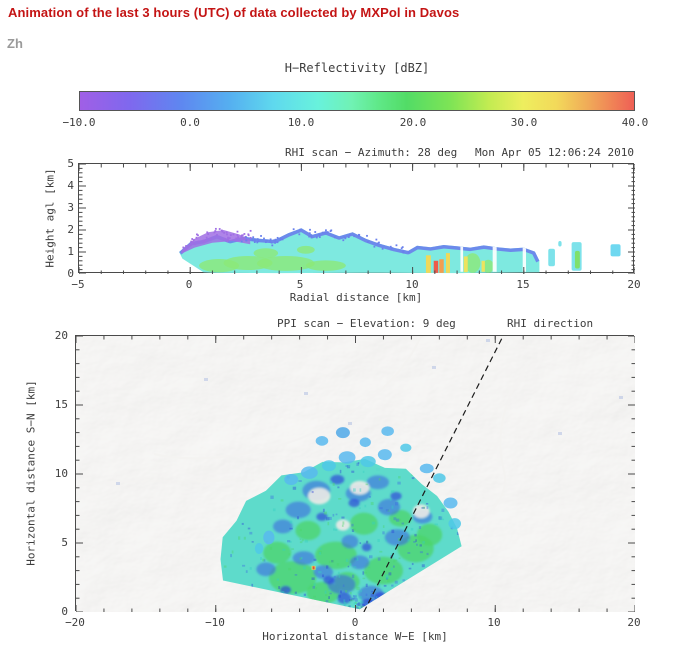 This screenshot has height=663, width=681. I want to click on rhi-y-tick-label: 0, so click(70, 273).